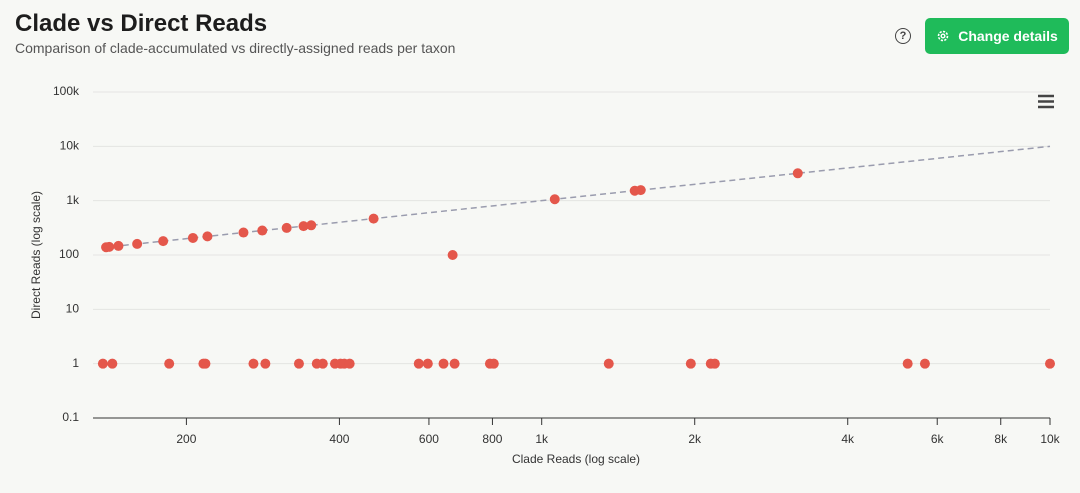  Describe the element at coordinates (903, 36) in the screenshot. I see `help-icon: ?` at that location.